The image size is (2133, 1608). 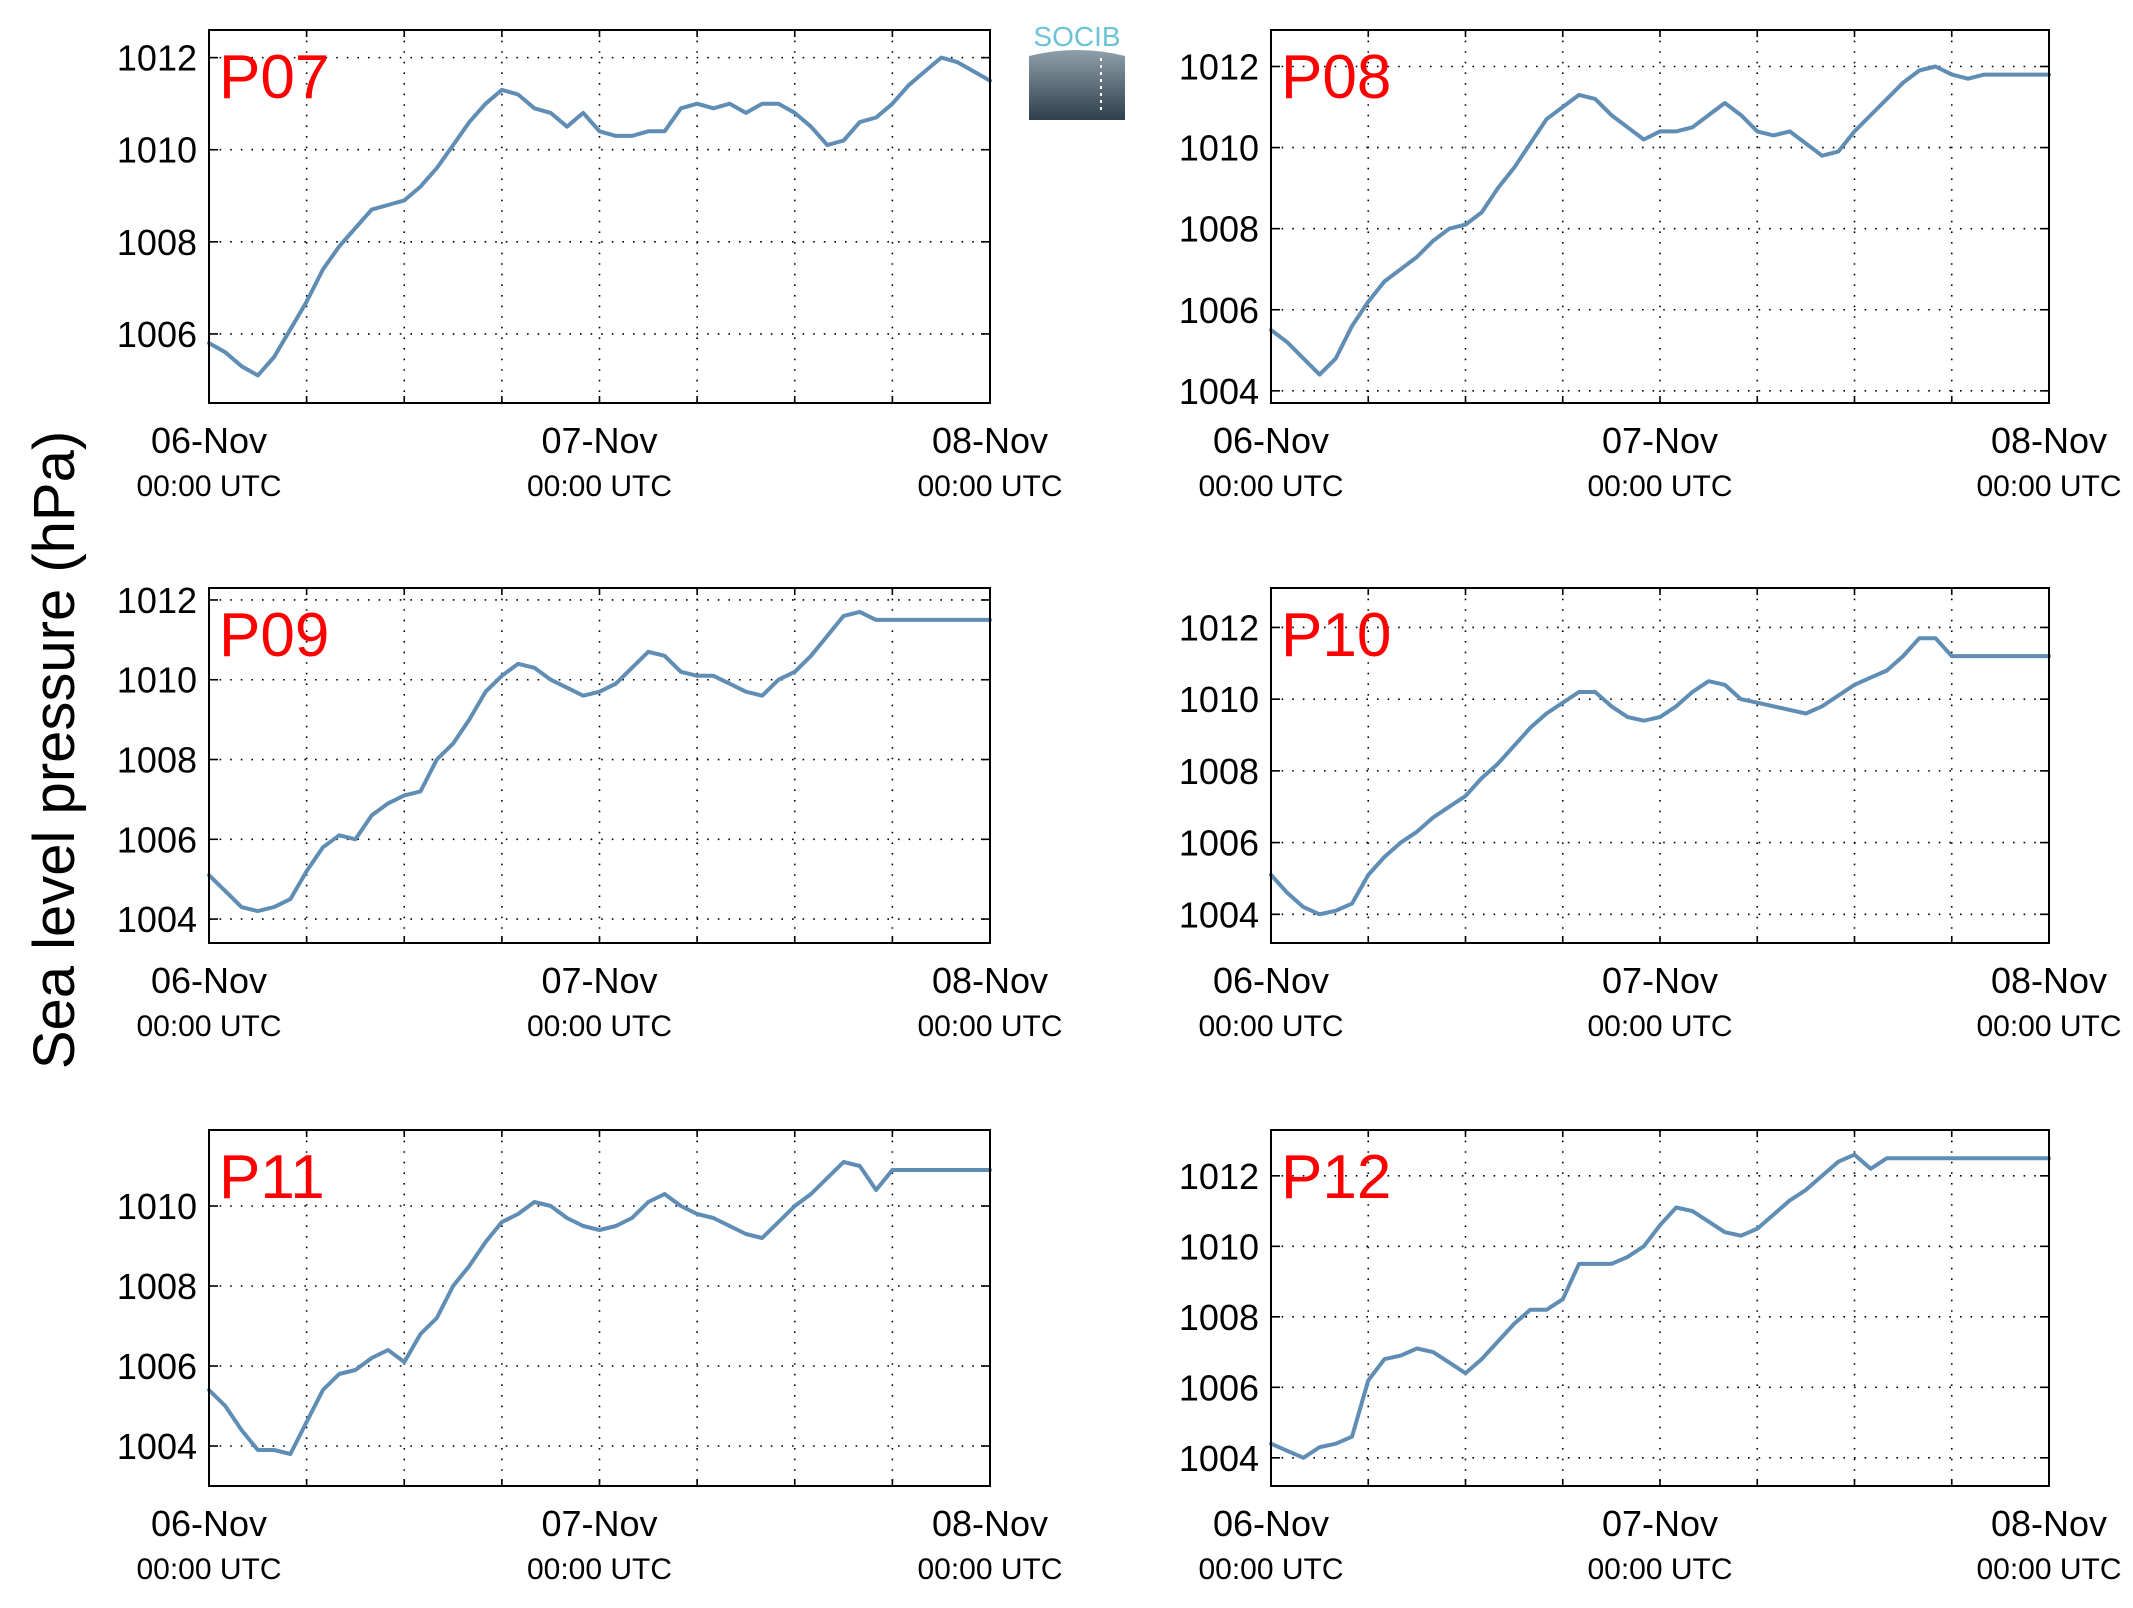 I want to click on panel-label: P08, so click(x=1336, y=77).